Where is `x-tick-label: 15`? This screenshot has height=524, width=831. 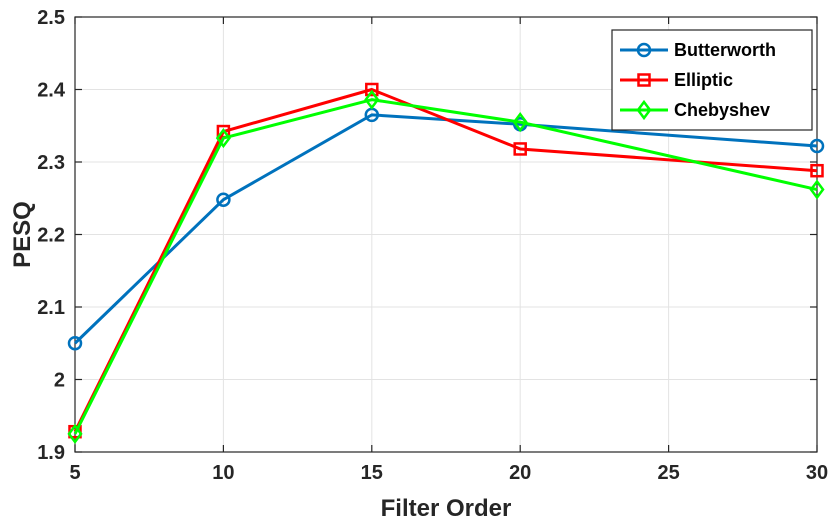
x-tick-label: 15 is located at coordinates (372, 473).